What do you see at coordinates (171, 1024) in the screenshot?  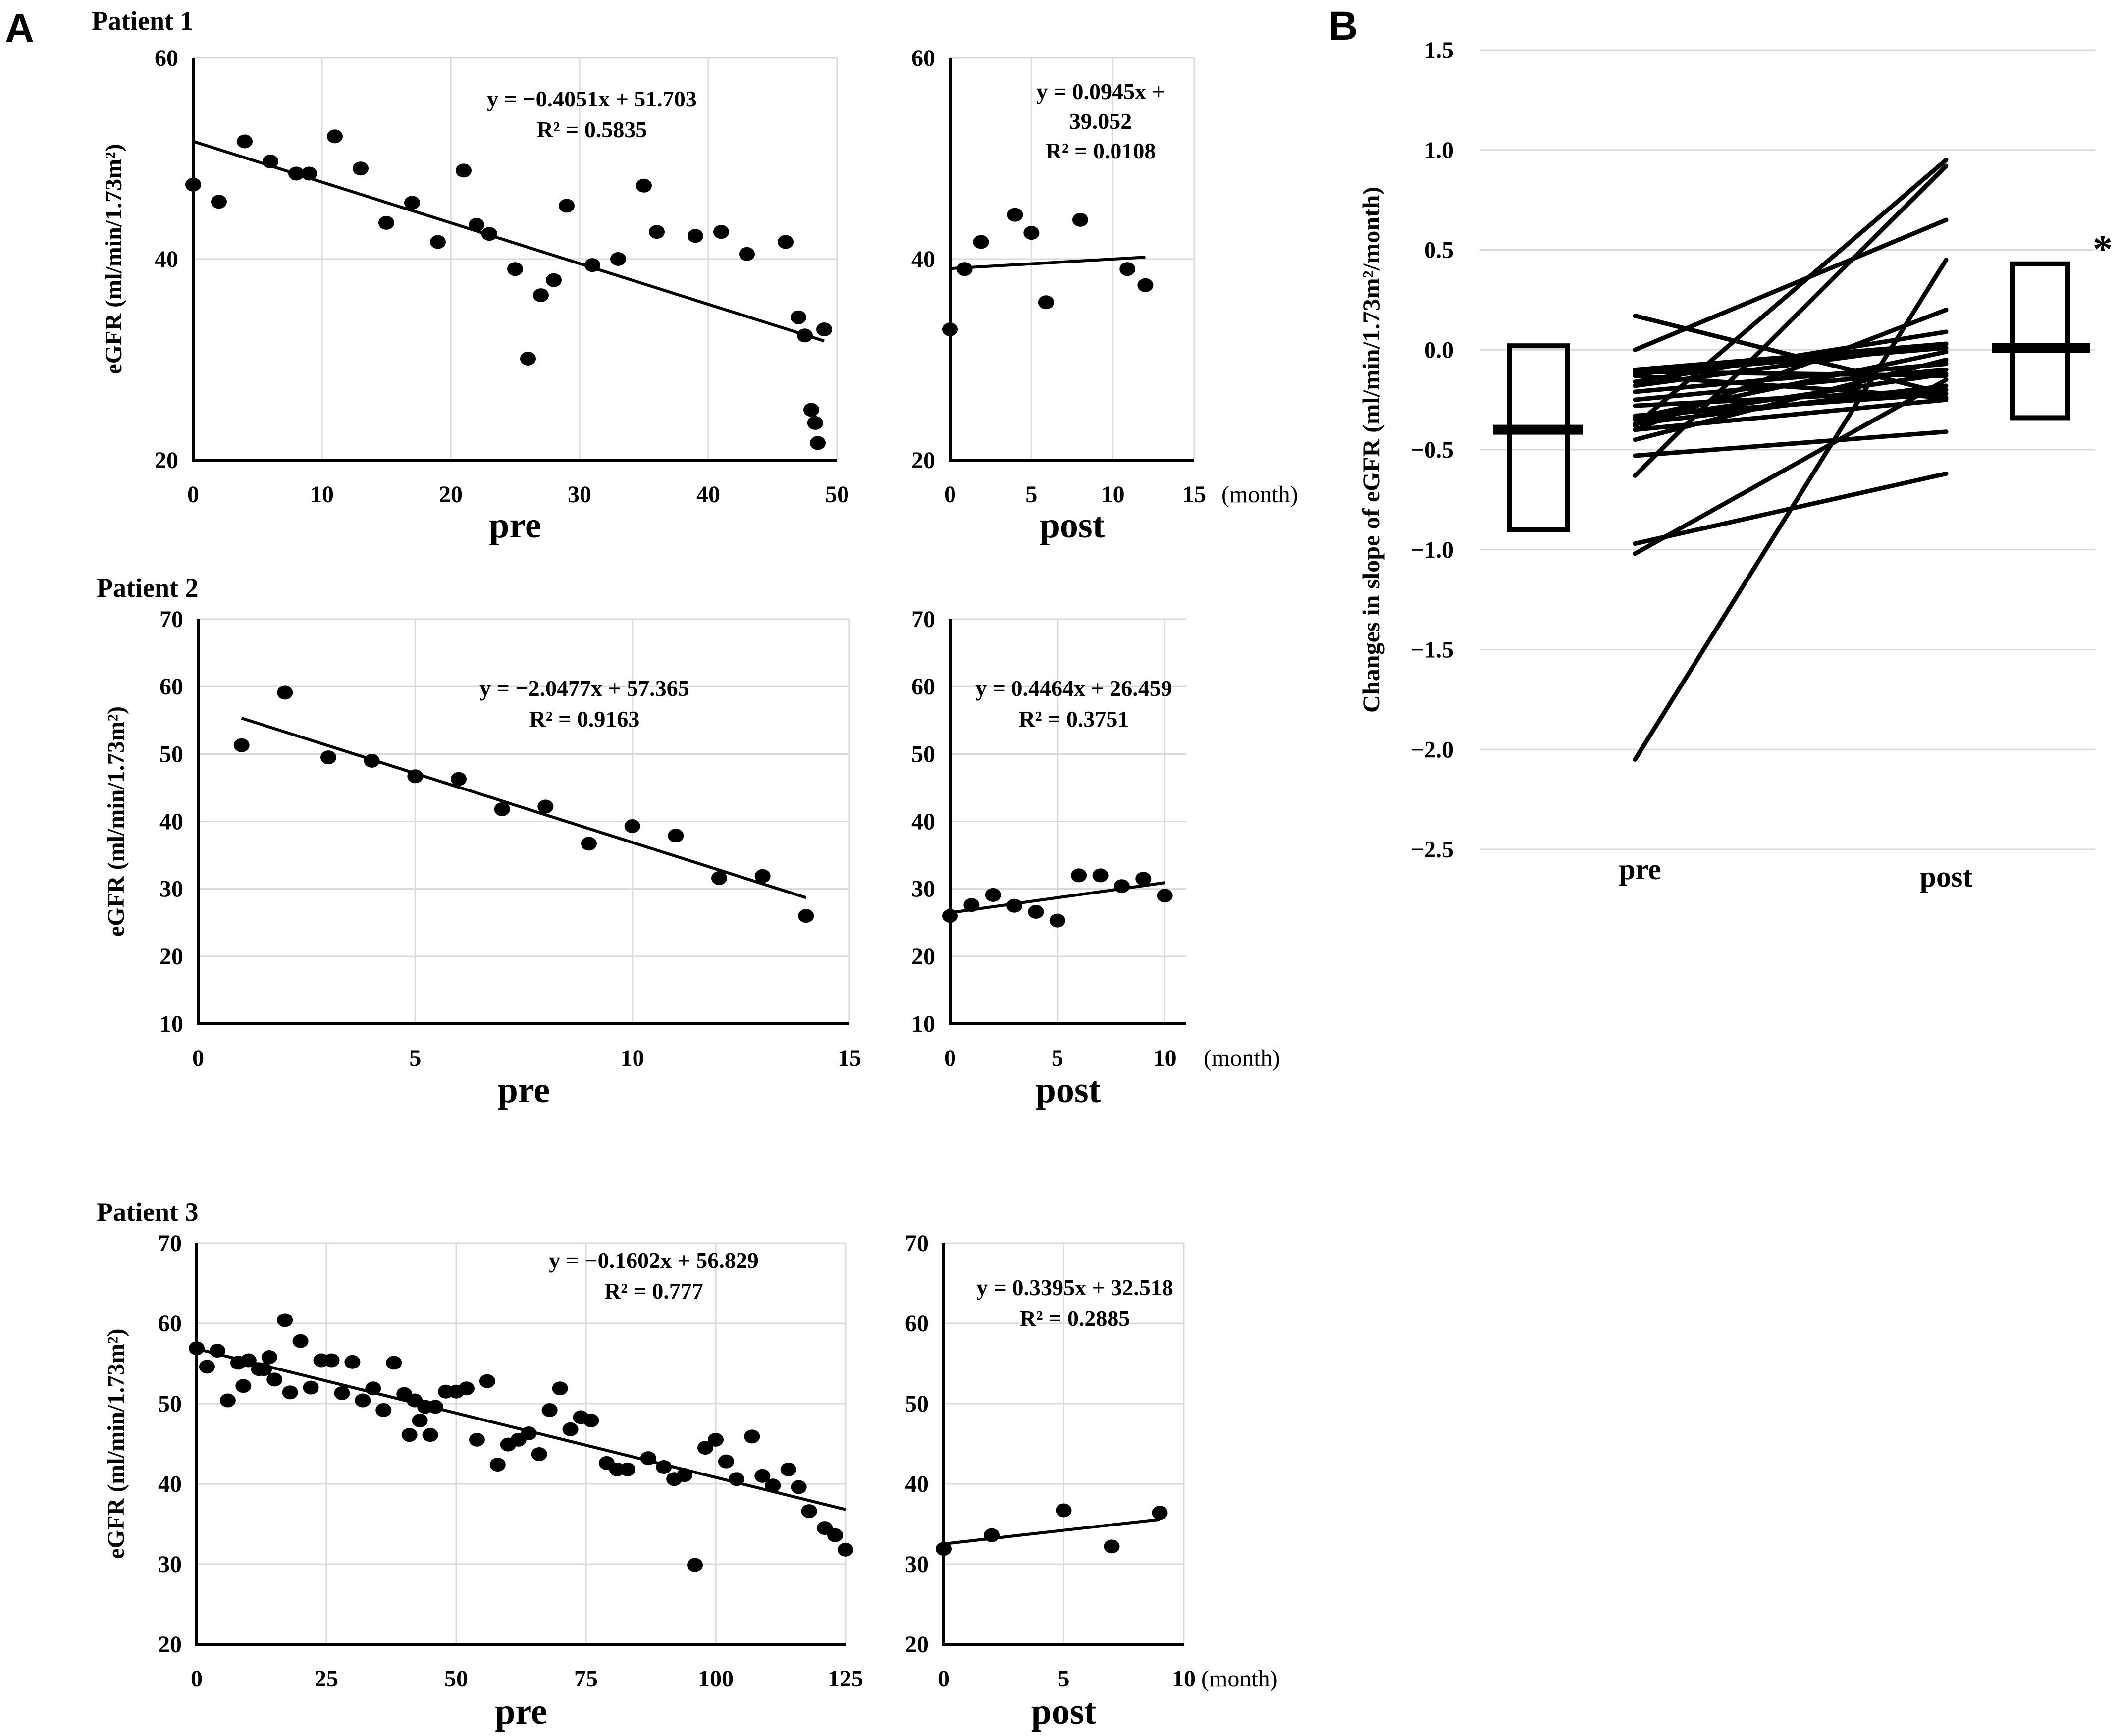 I see `y-tick-label: 10` at bounding box center [171, 1024].